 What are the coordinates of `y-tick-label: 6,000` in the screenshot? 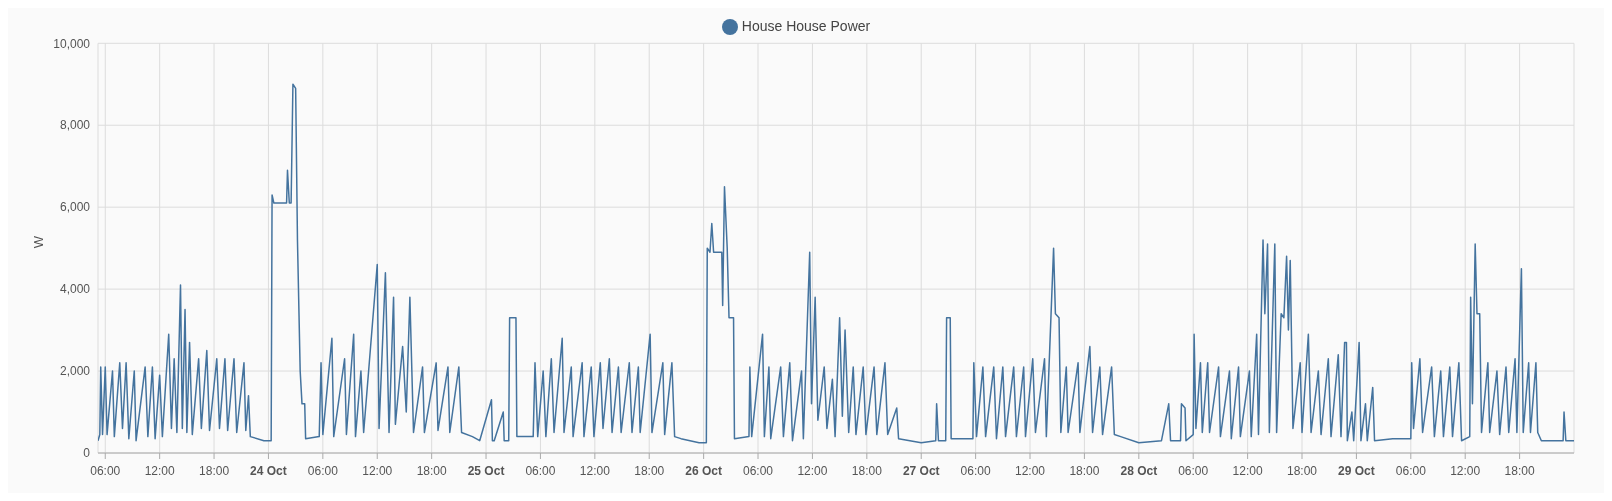 It's located at (75, 207).